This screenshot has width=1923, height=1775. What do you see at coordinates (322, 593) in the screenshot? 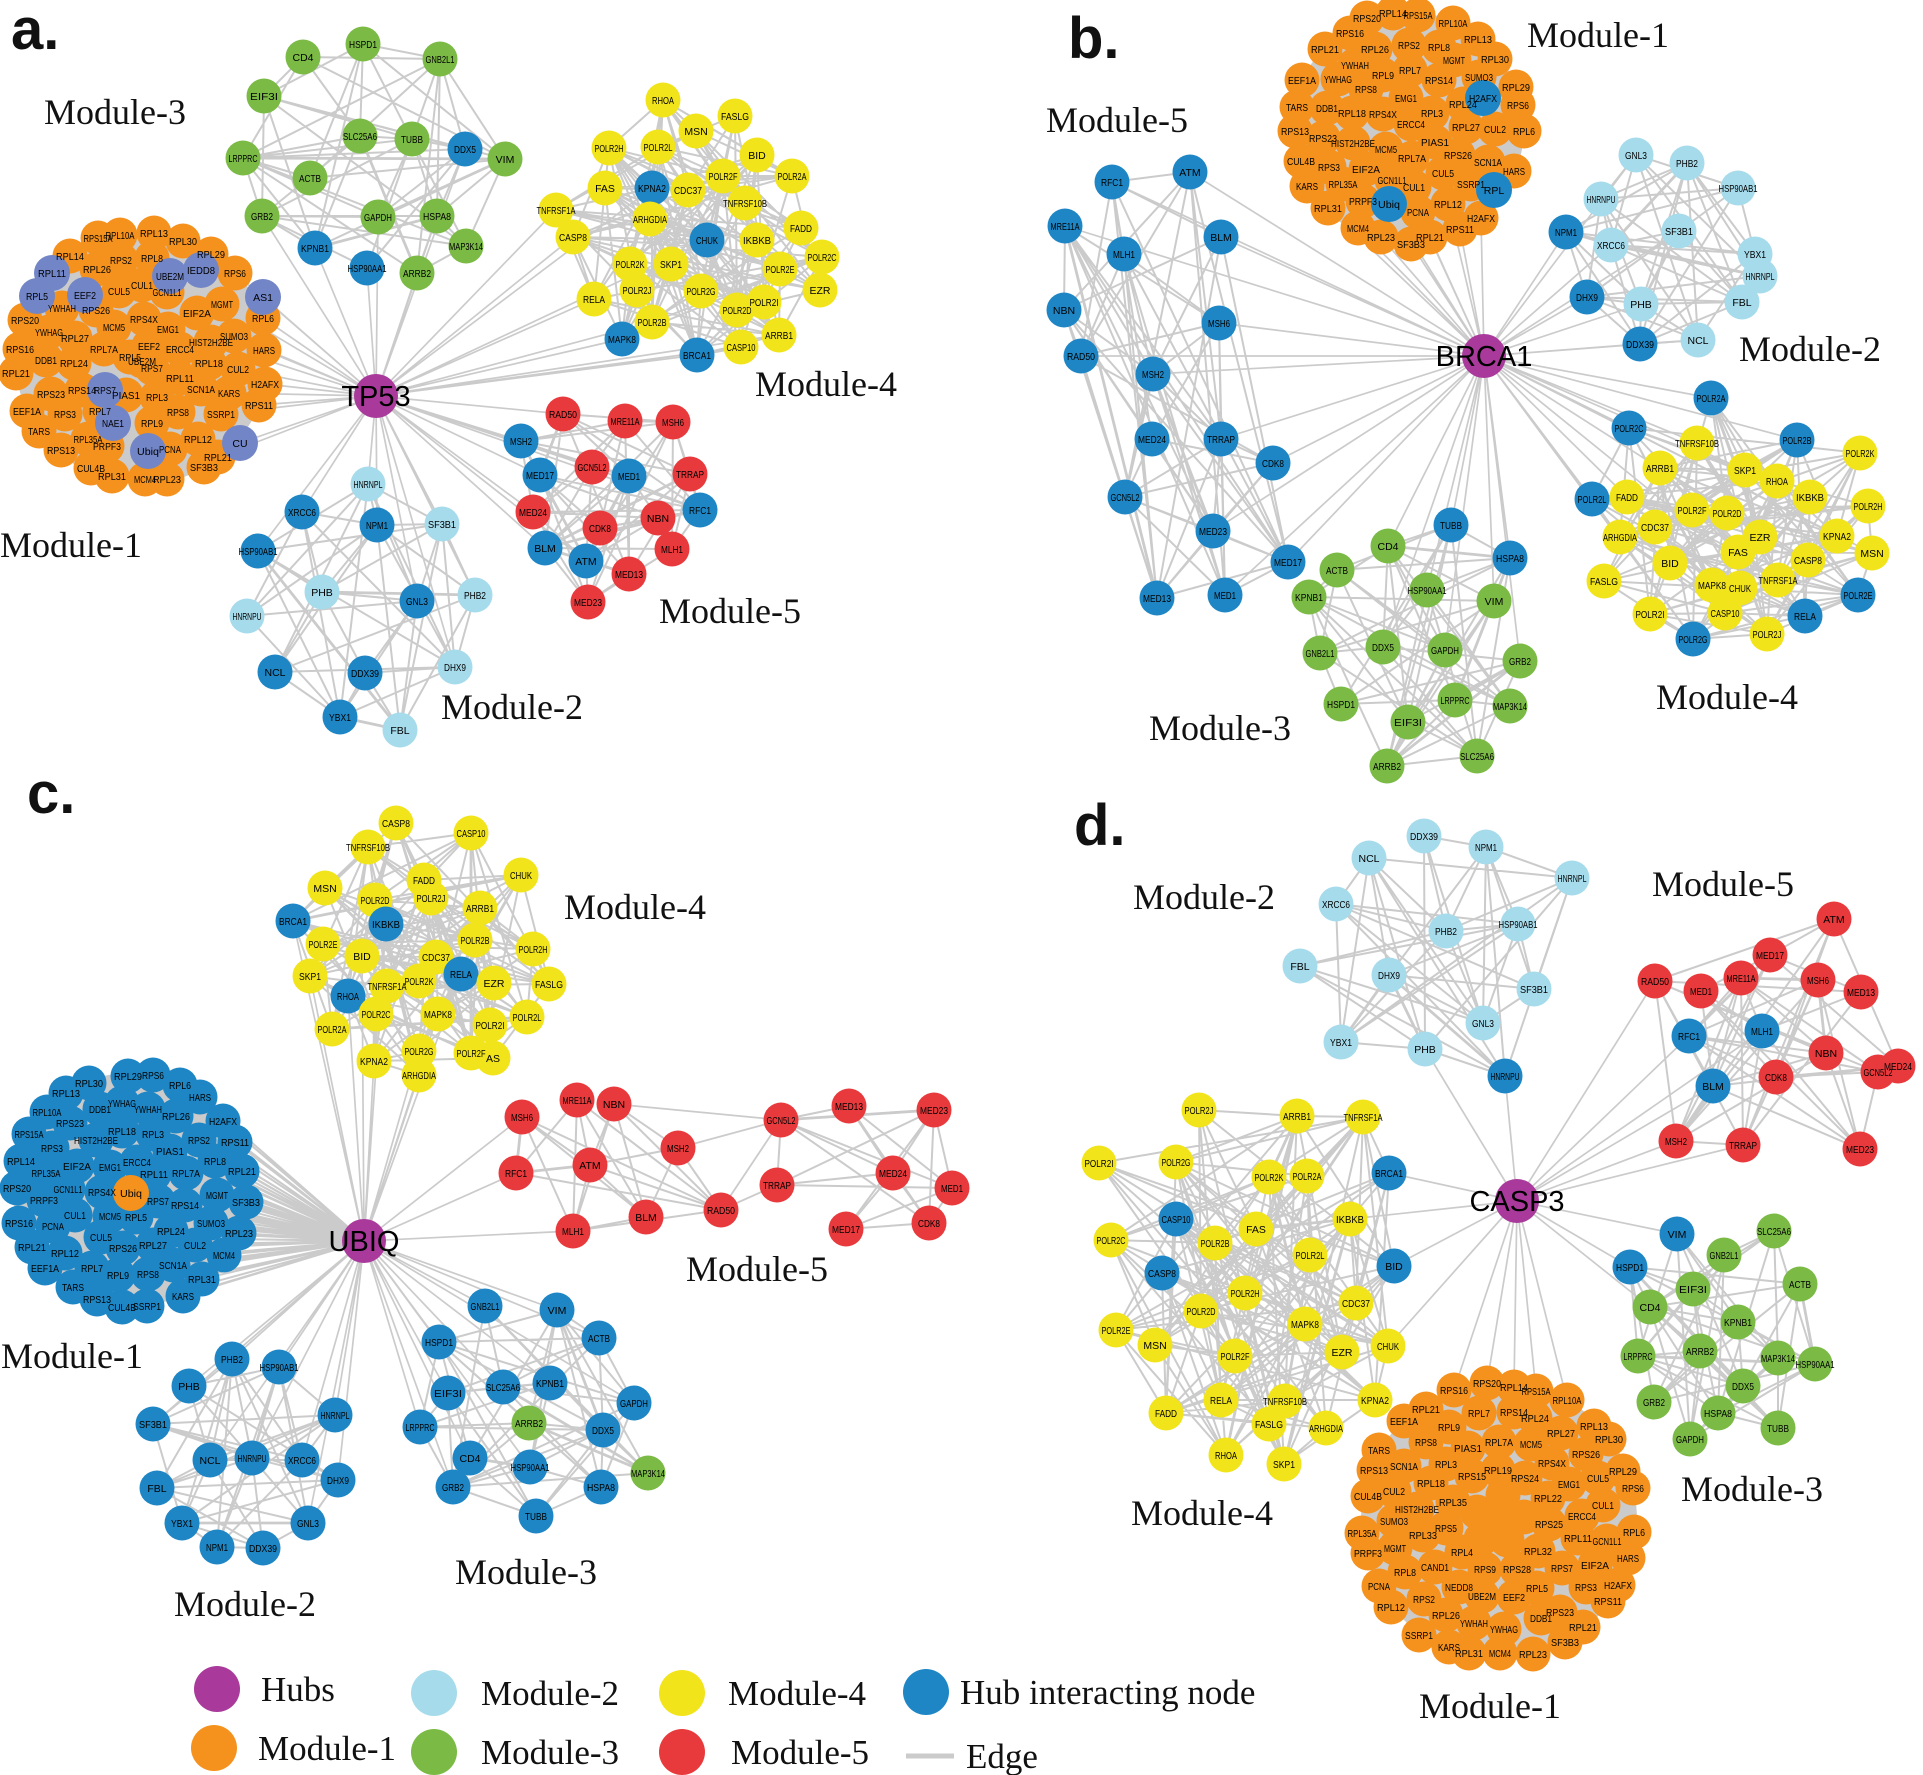
I see `svg-text: PHB` at bounding box center [322, 593].